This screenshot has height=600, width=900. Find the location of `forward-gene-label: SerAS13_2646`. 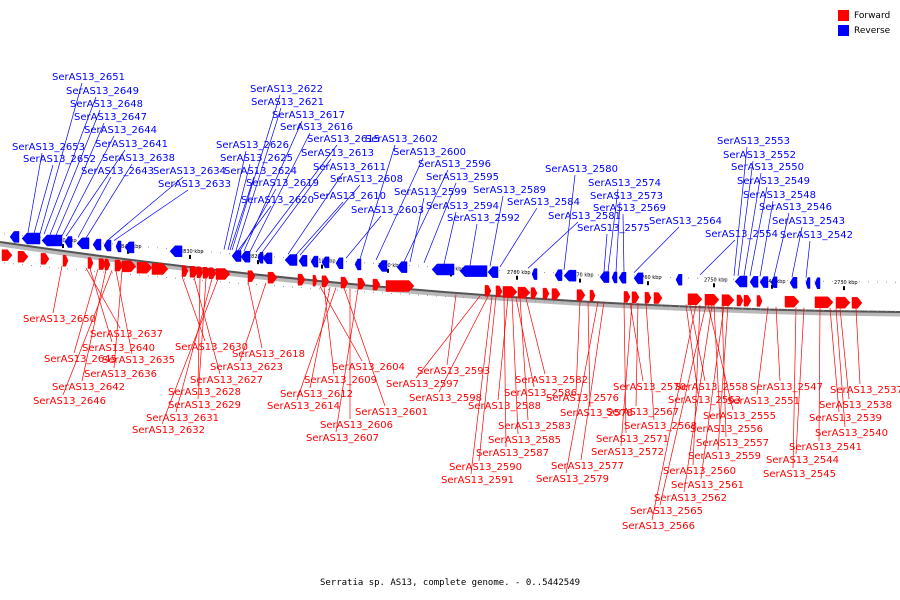

forward-gene-label: SerAS13_2646 is located at coordinates (69, 401).